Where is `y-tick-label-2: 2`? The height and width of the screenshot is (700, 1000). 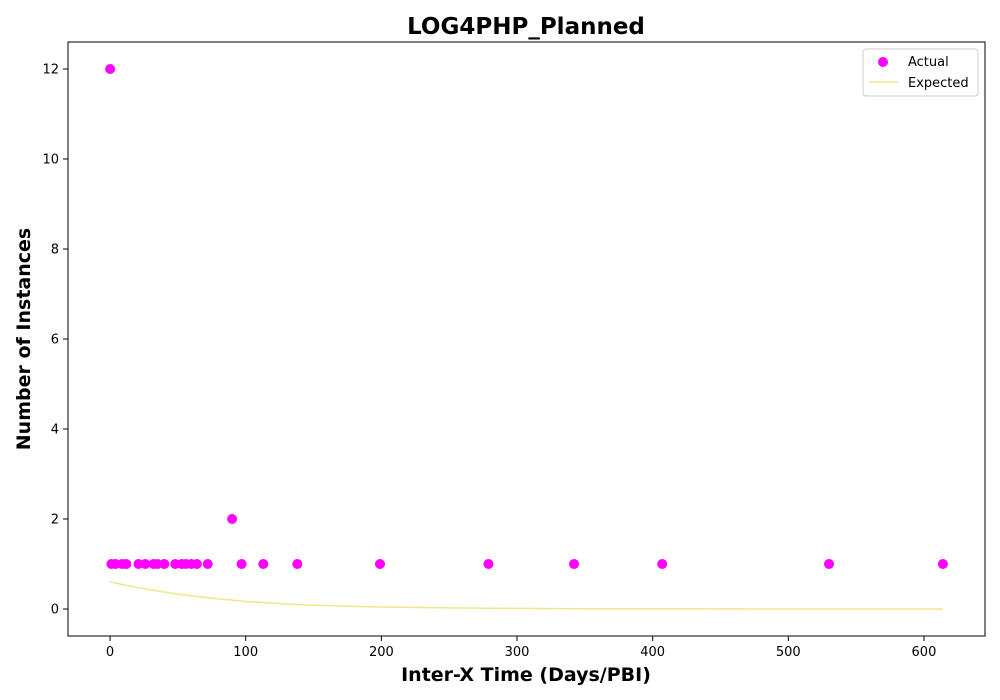
y-tick-label-2: 2 is located at coordinates (55, 520).